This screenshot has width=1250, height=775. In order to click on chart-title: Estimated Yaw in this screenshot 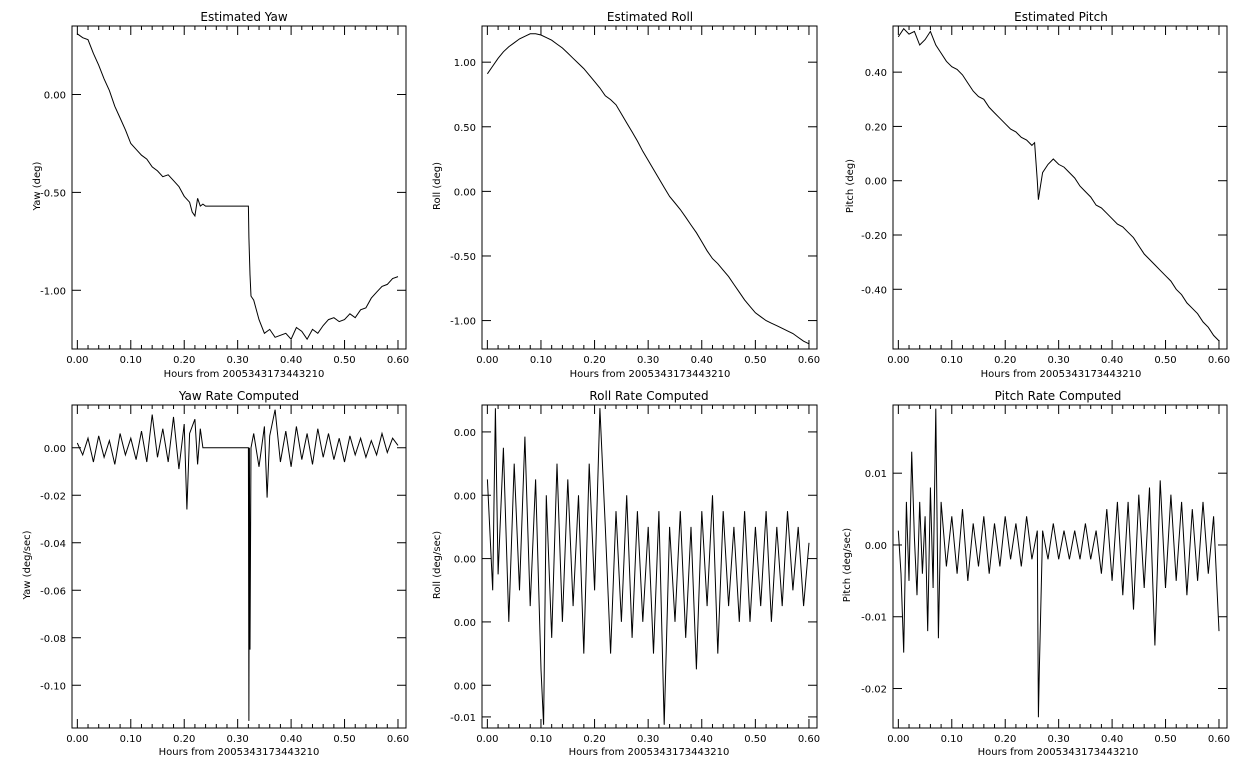, I will do `click(243, 17)`.